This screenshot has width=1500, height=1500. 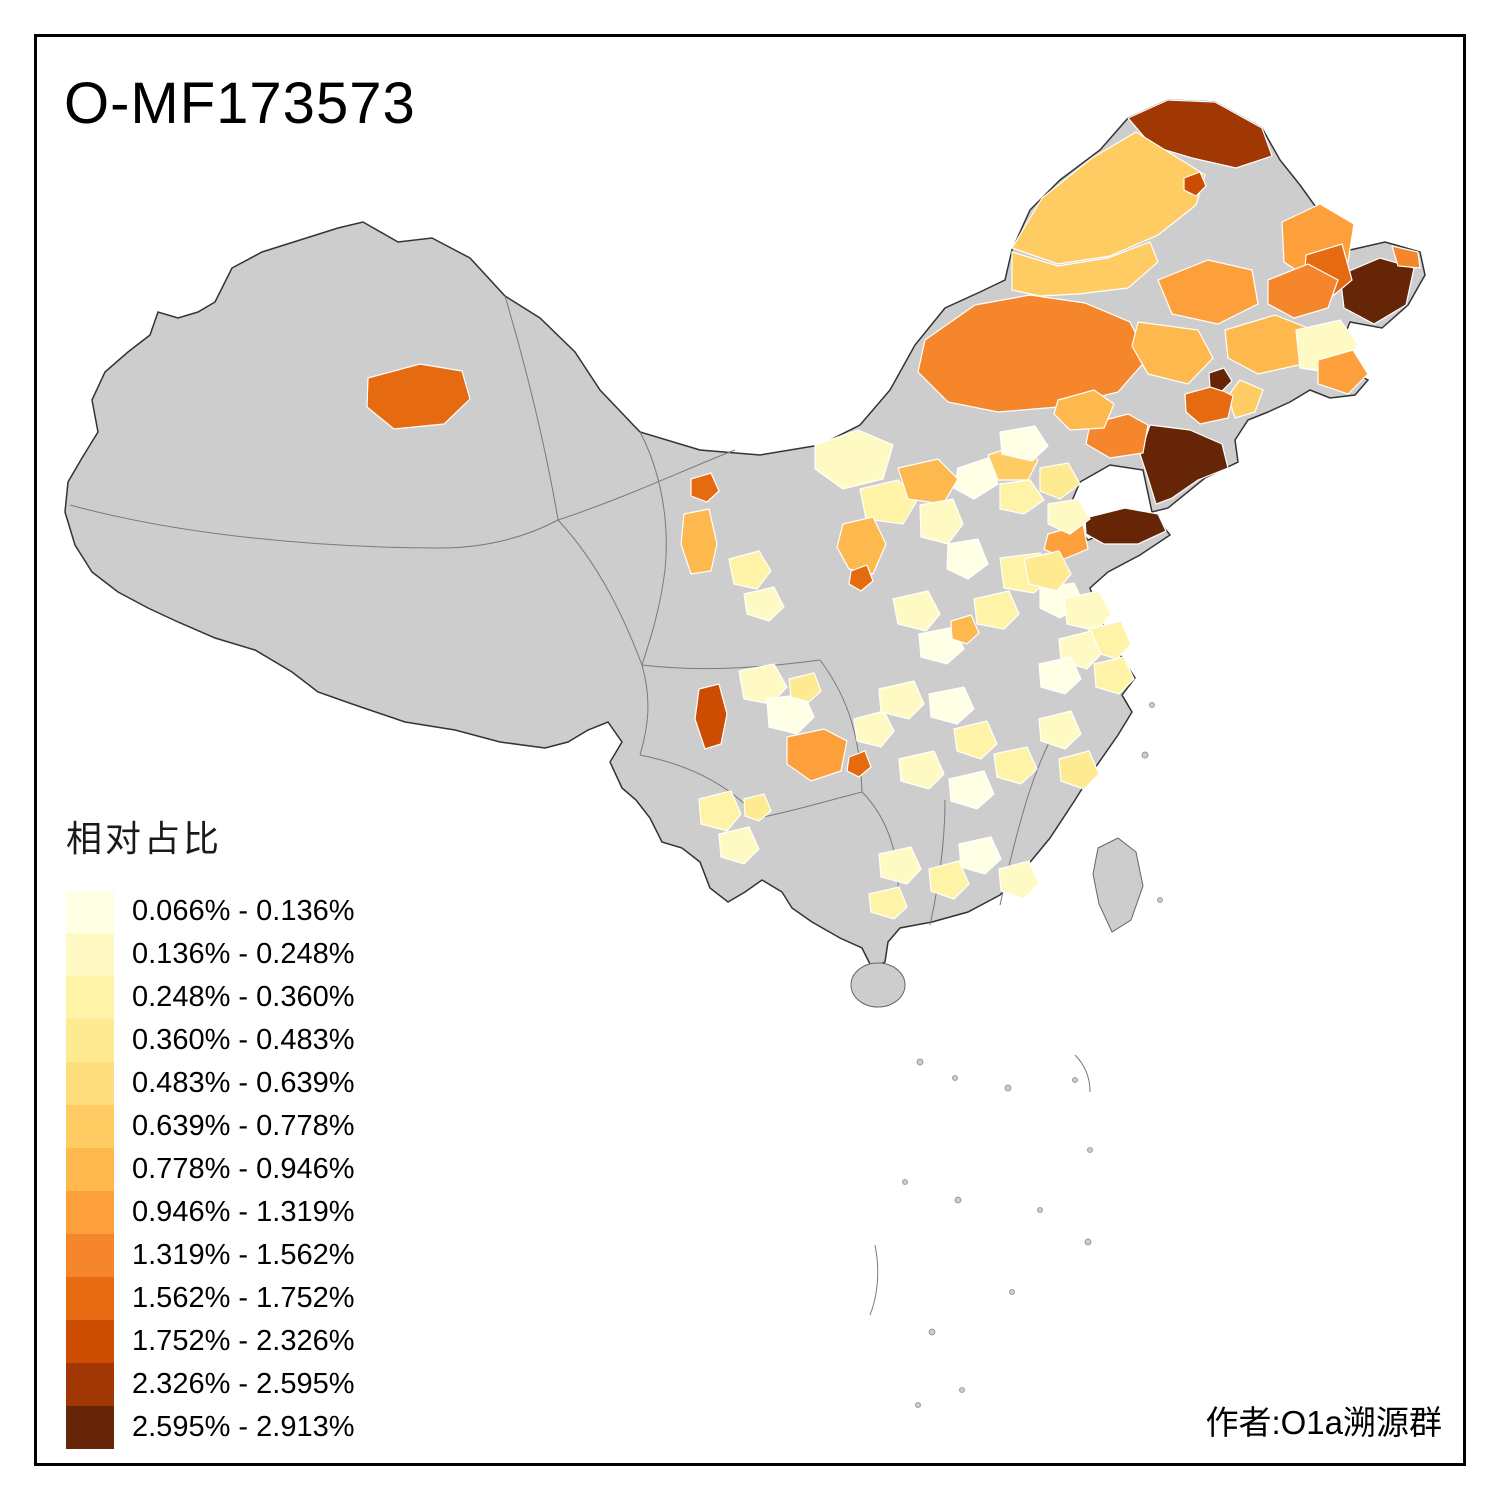 I want to click on legend-label: 1.752% - 2.326%, so click(x=243, y=1341).